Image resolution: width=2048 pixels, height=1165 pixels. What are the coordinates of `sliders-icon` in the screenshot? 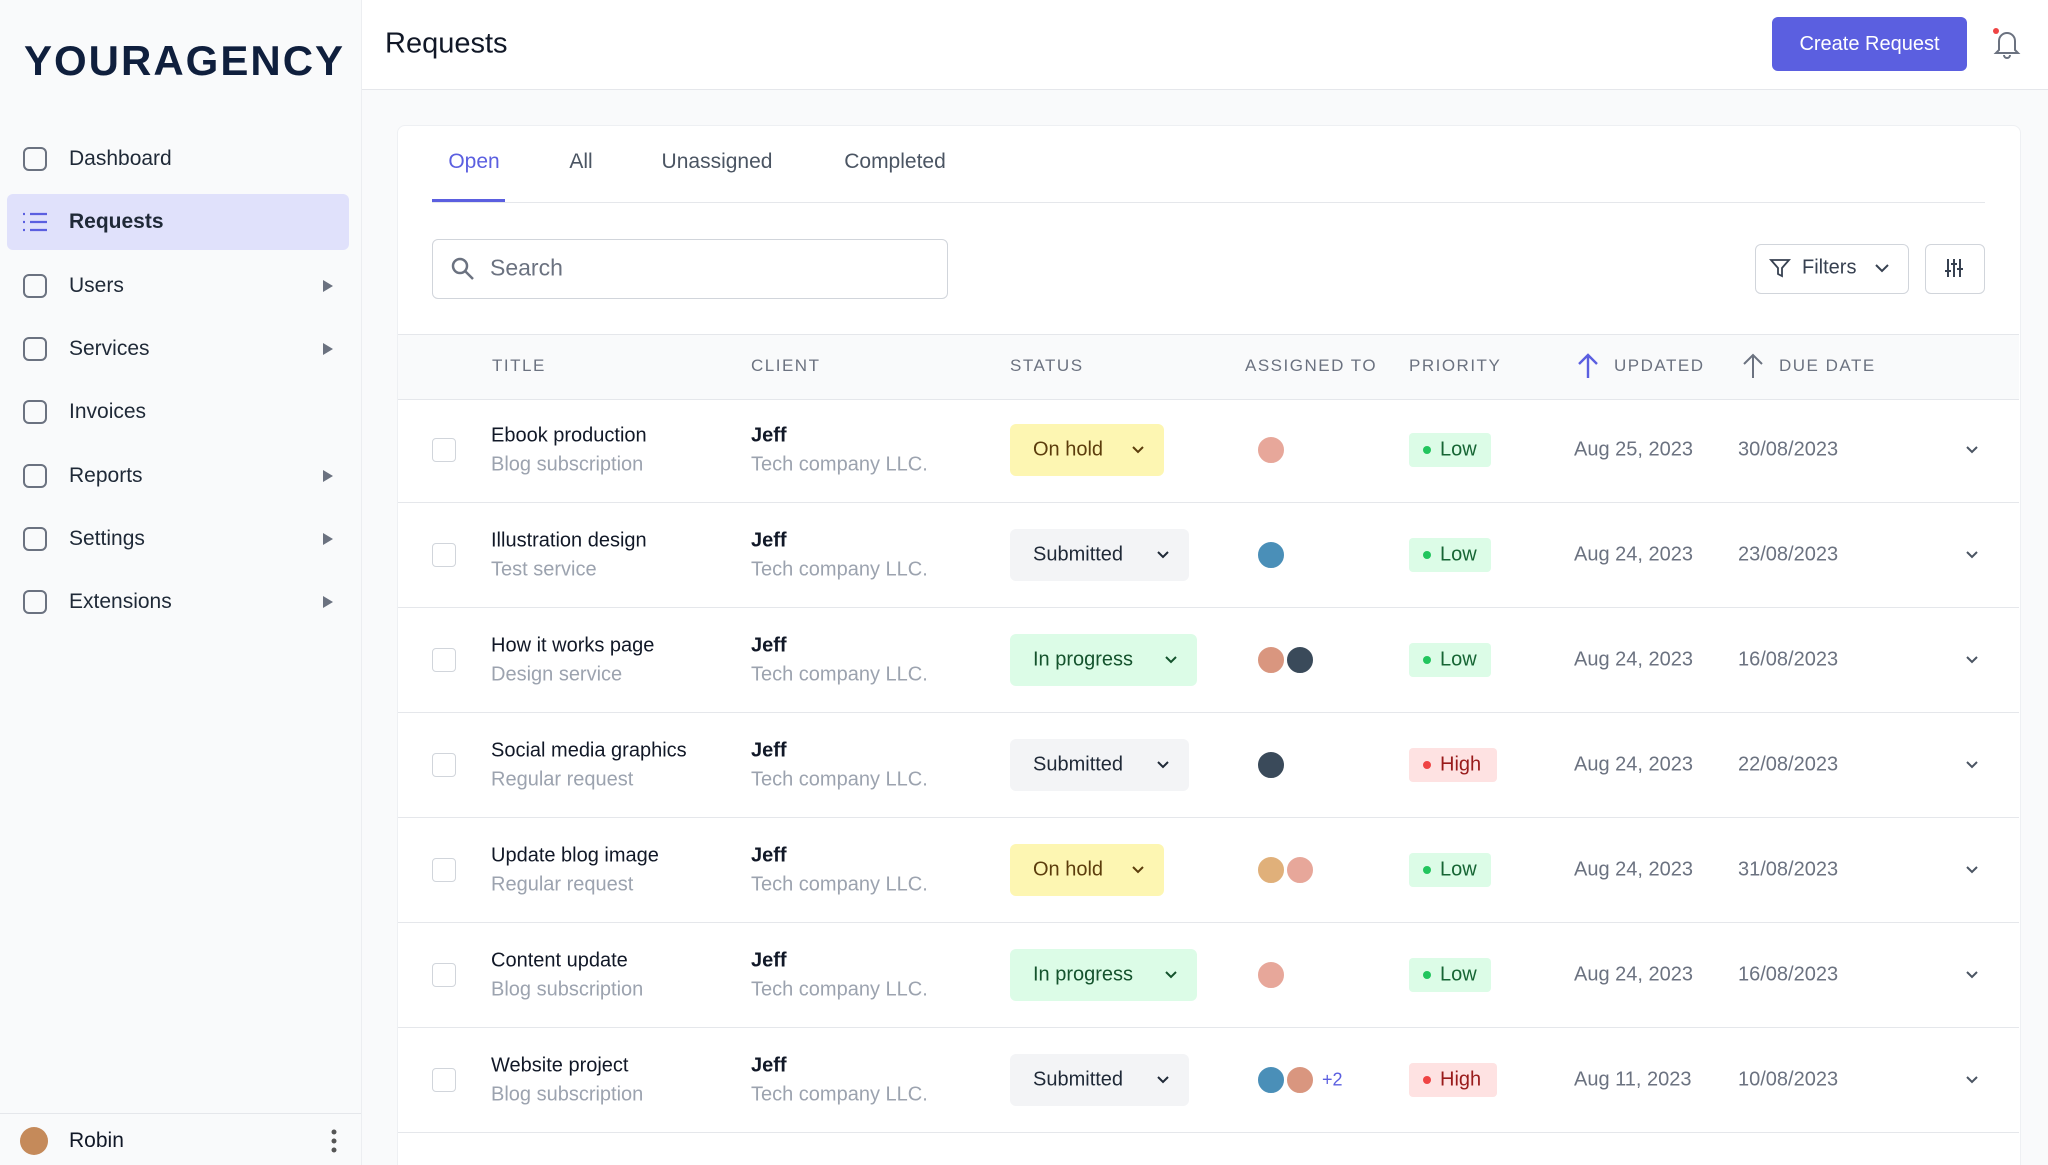 It's located at (1954, 268).